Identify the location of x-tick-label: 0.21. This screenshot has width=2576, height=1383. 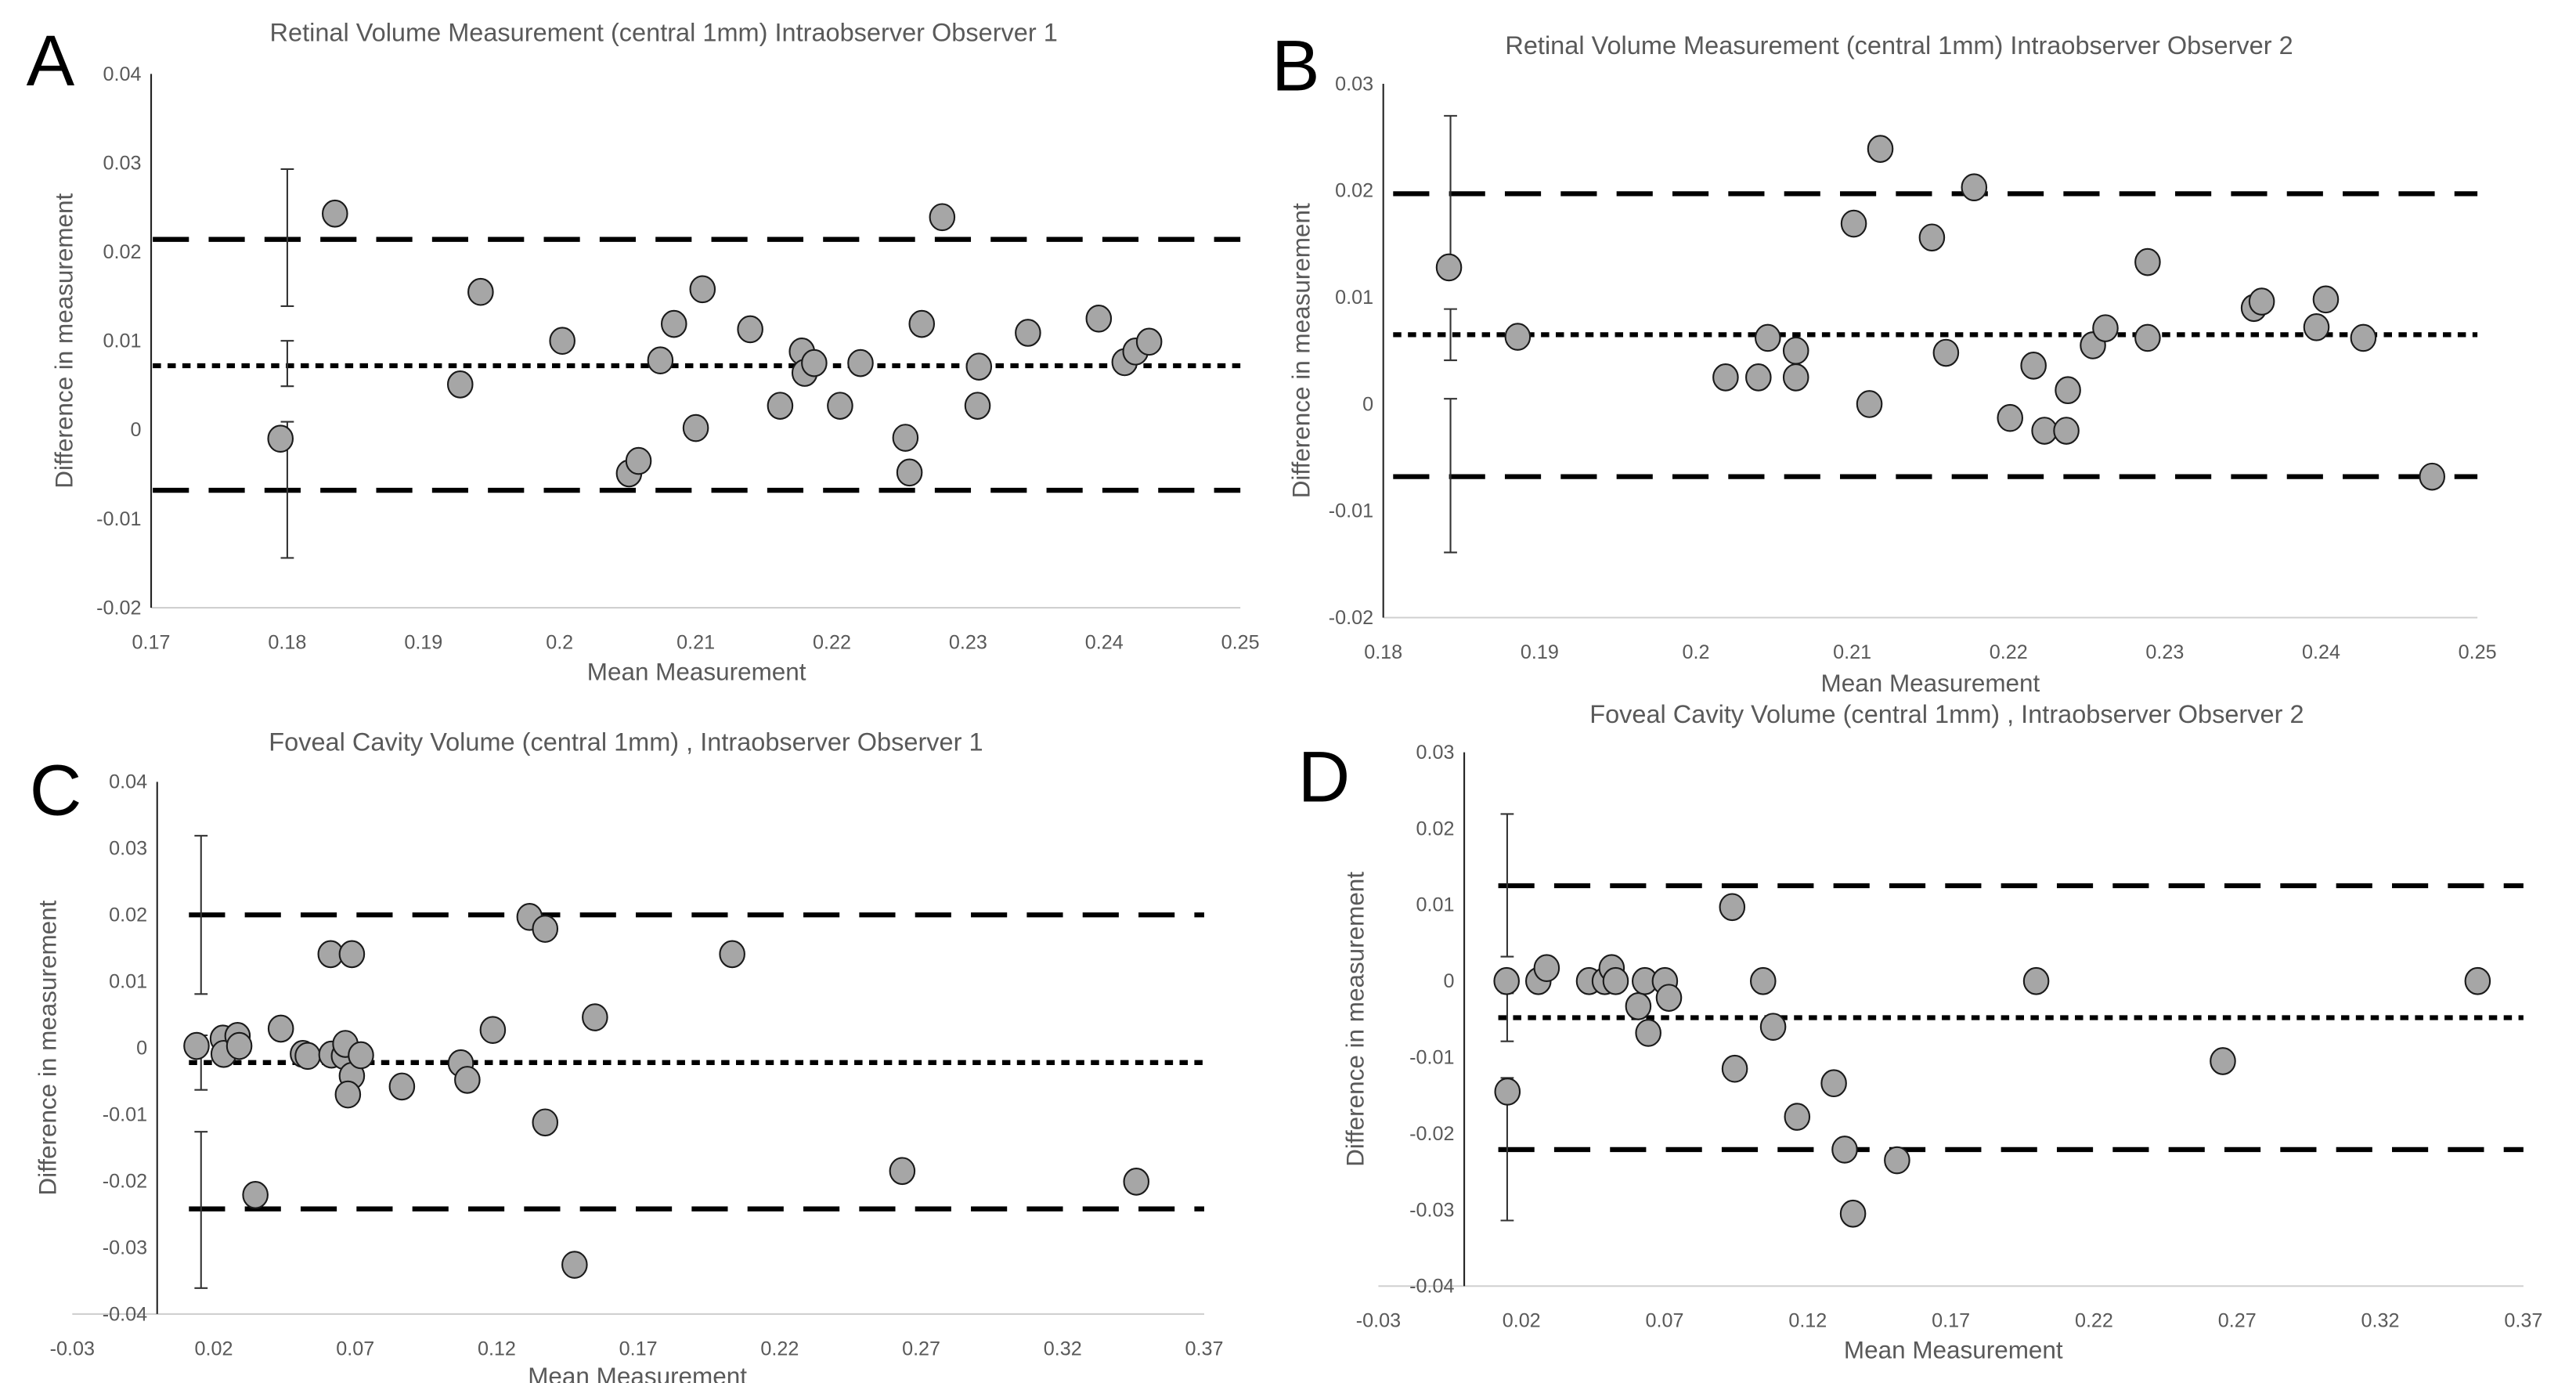
(1852, 652).